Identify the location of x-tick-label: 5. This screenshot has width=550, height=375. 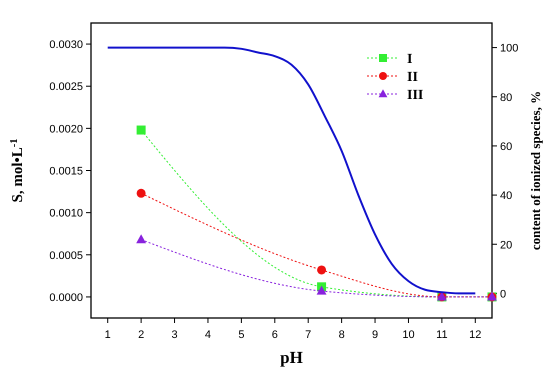
(241, 335).